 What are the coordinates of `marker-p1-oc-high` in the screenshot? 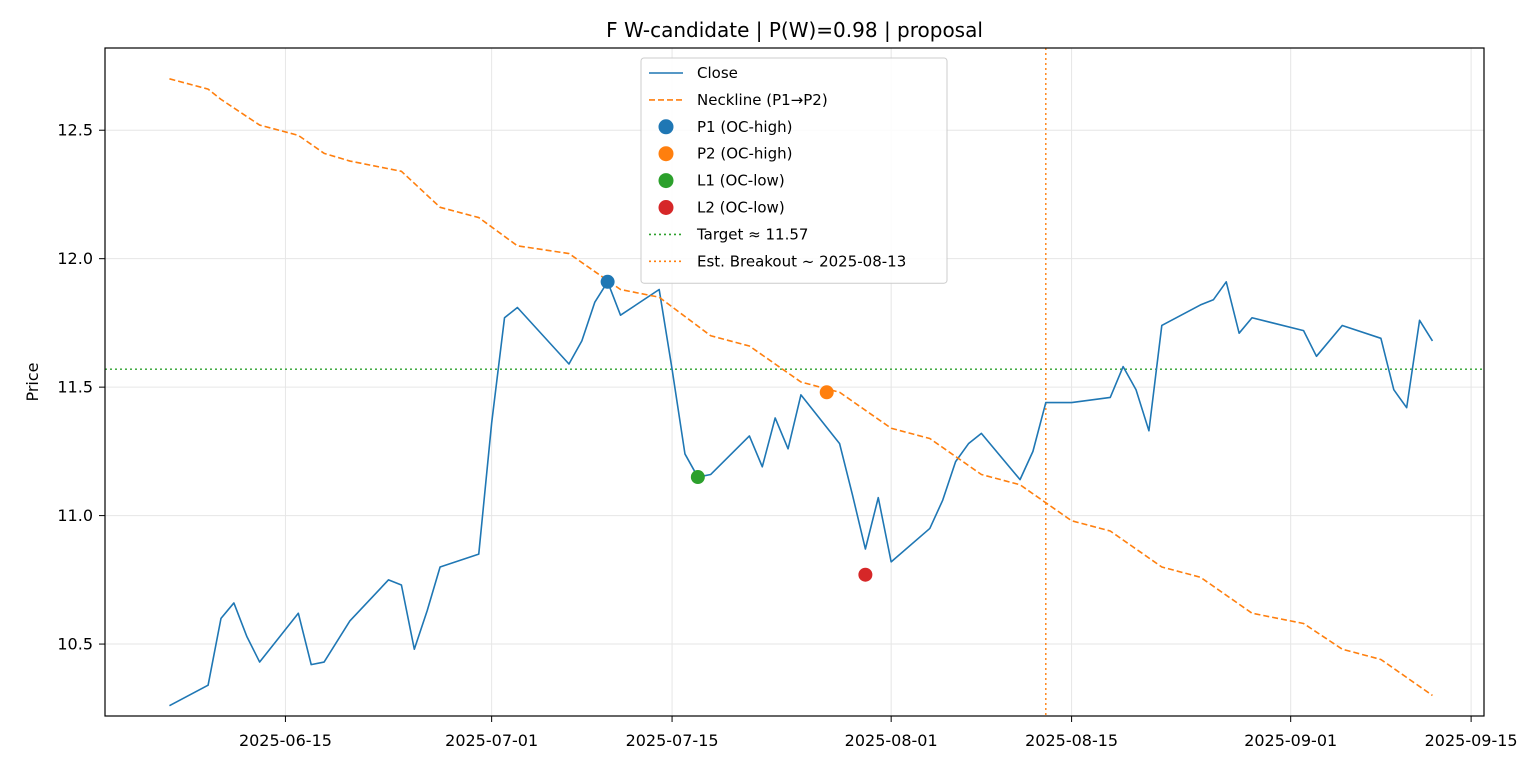 It's located at (607, 281).